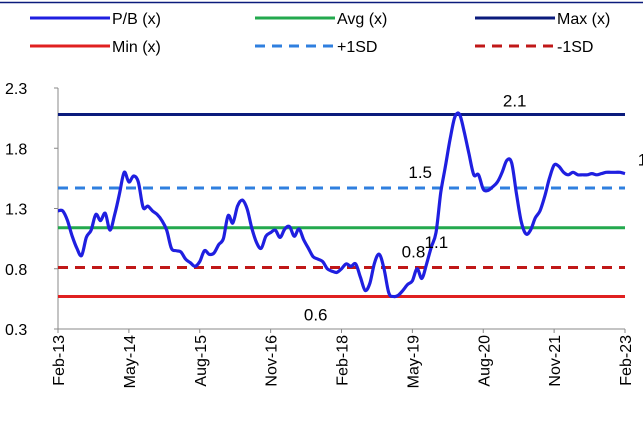 This screenshot has height=421, width=643. I want to click on data-label: 0.6, so click(316, 314).